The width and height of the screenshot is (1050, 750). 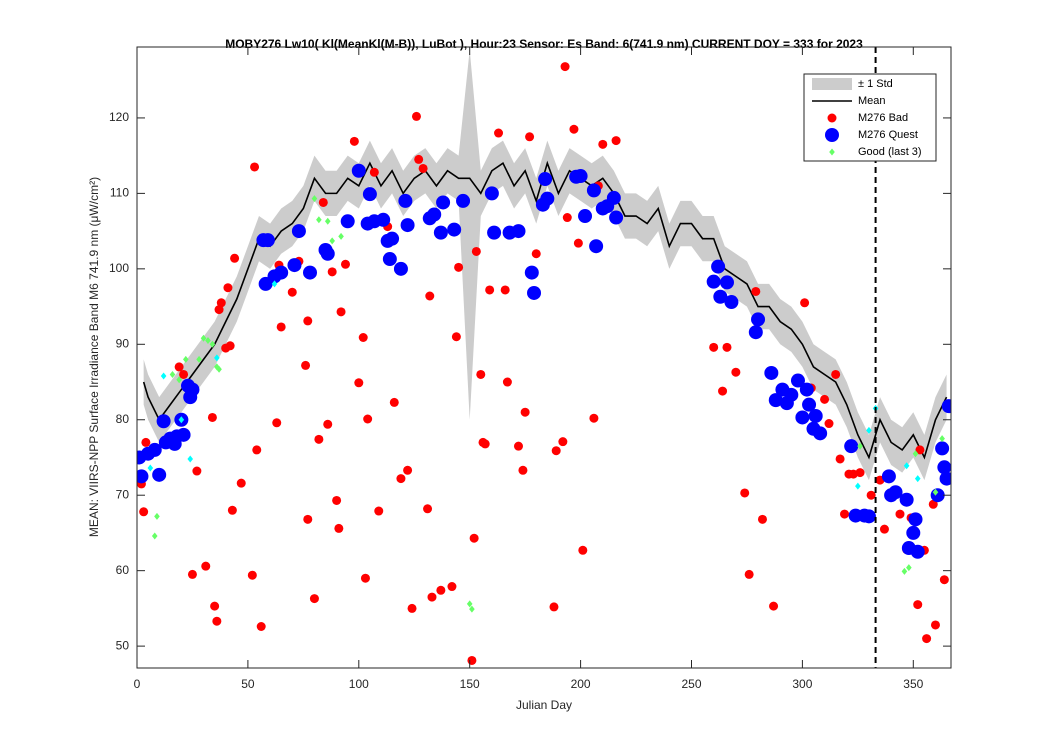 What do you see at coordinates (119, 193) in the screenshot?
I see `y-tick-label: 110` at bounding box center [119, 193].